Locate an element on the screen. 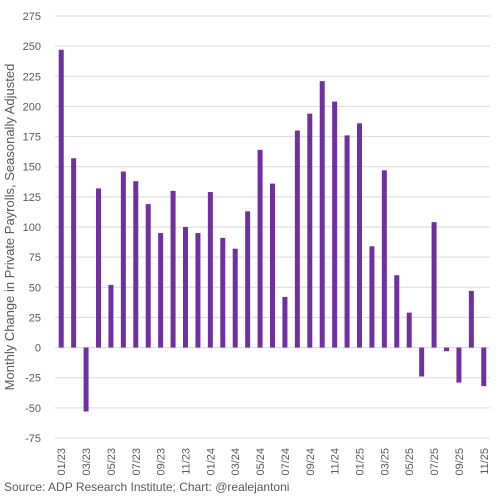 The image size is (500, 499). x-tick-label: 01/25 is located at coordinates (361, 462).